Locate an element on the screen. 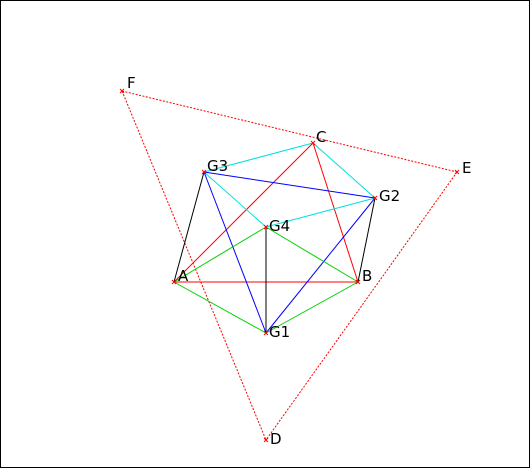 This screenshot has width=530, height=469. point-label-c: C is located at coordinates (321, 137).